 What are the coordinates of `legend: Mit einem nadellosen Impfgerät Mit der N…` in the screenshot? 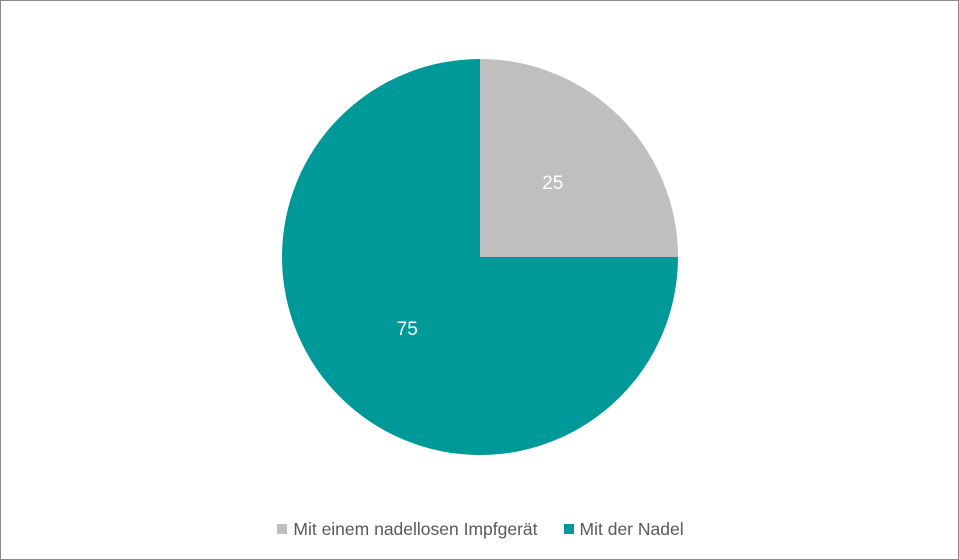 It's located at (480, 529).